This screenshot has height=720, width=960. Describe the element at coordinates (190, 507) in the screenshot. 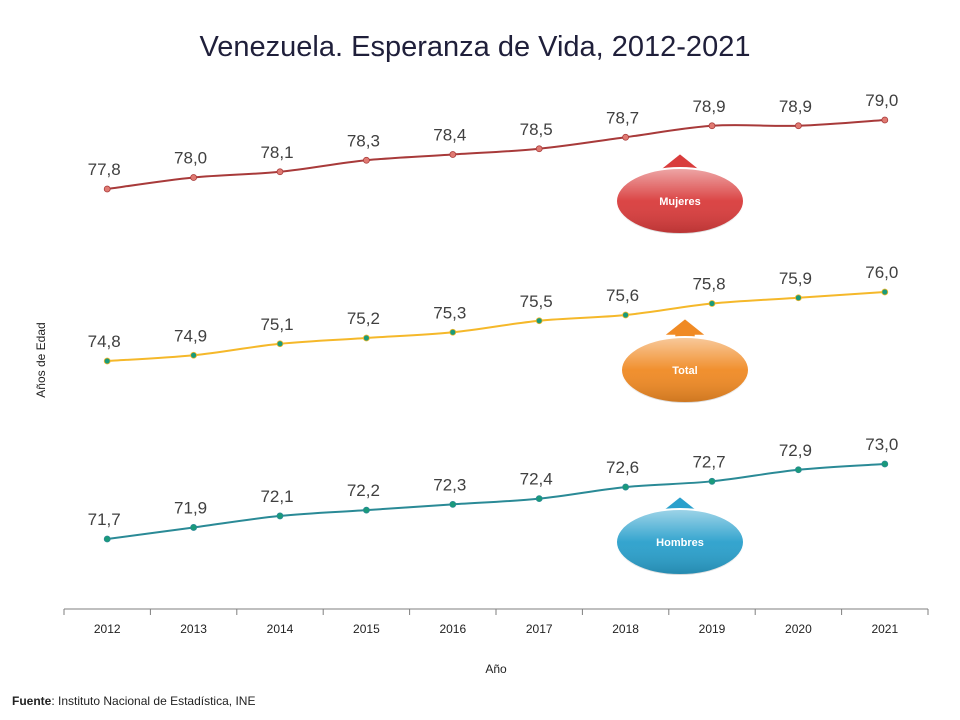

I see `data-label: 71,9` at that location.